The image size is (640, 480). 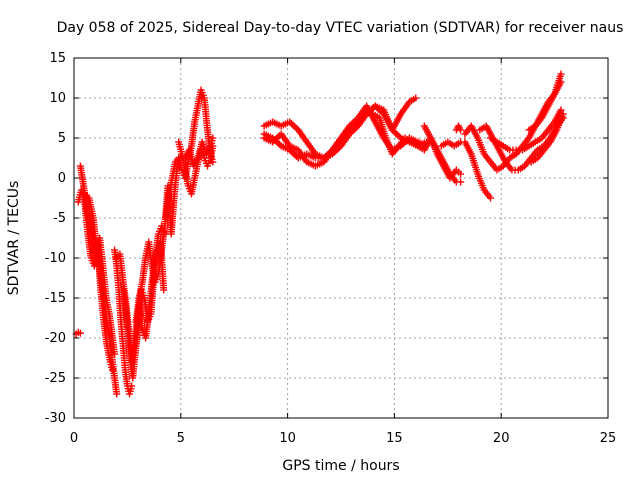 I want to click on y-tick-label: -30, so click(x=55, y=418).